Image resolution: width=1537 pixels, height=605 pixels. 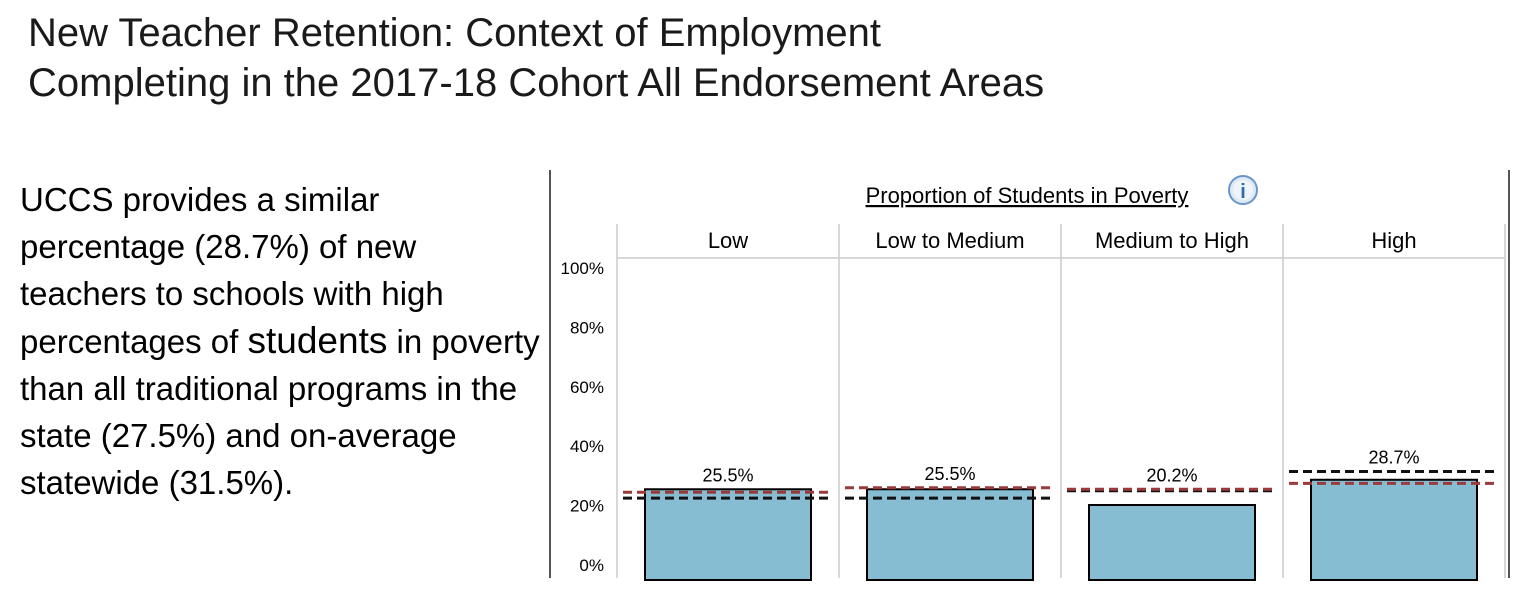 I want to click on svg-text: i, so click(x=1243, y=192).